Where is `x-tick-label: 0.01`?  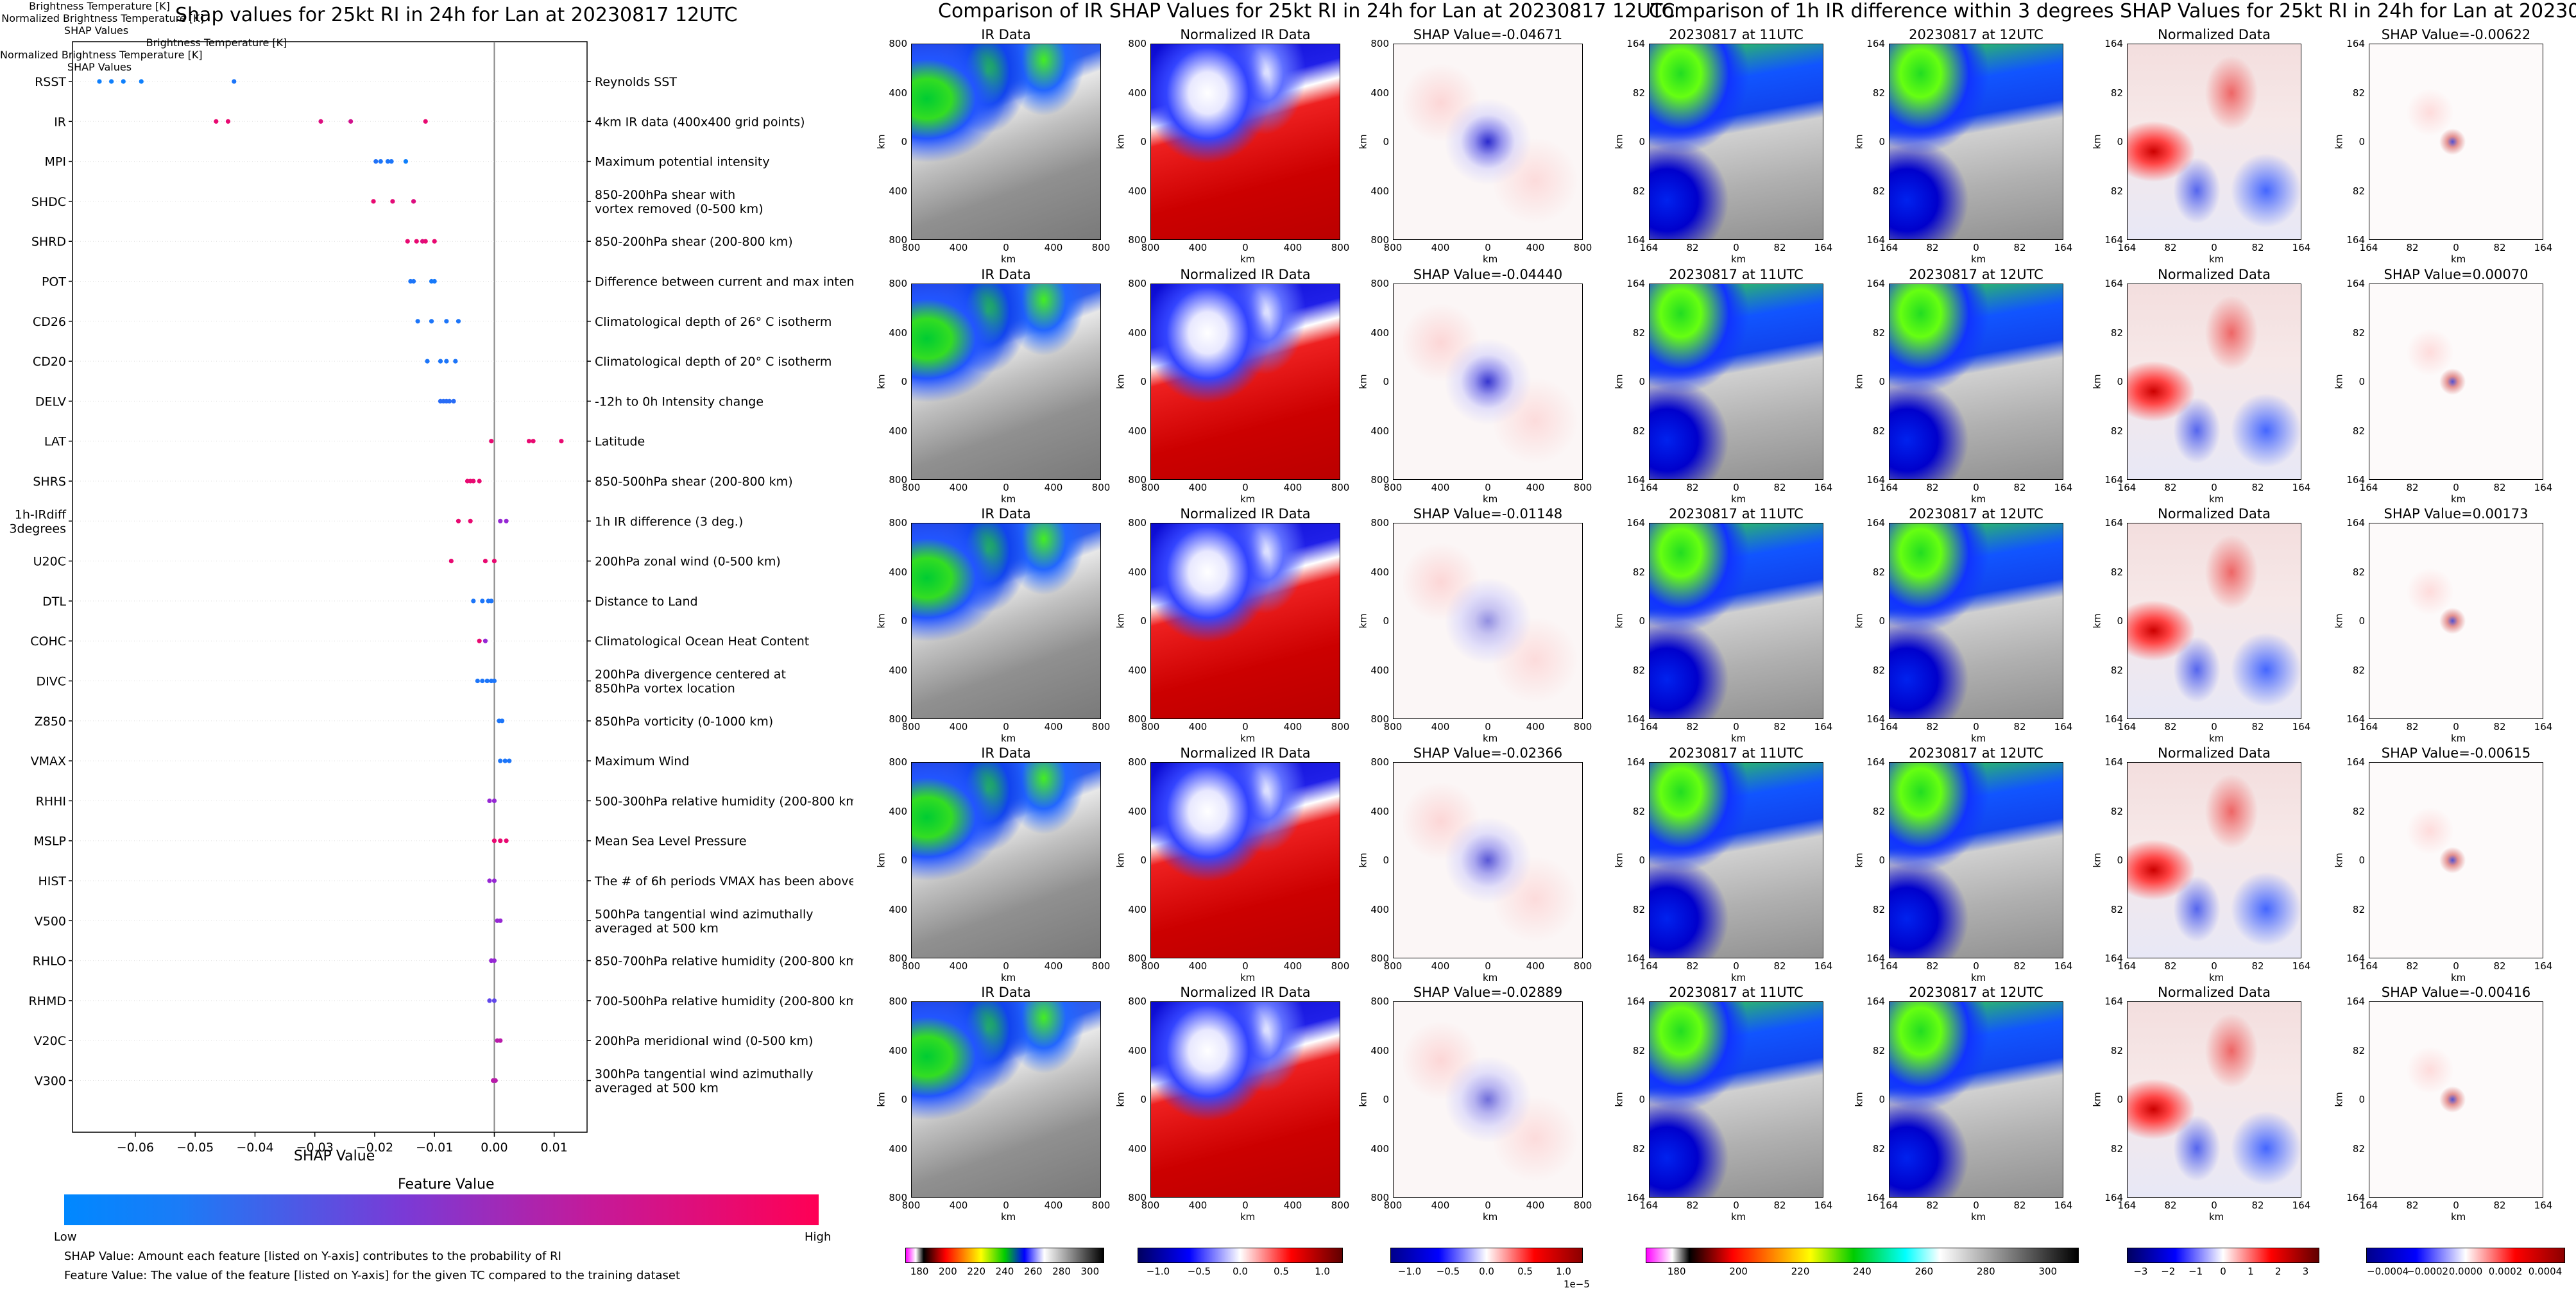 x-tick-label: 0.01 is located at coordinates (554, 1148).